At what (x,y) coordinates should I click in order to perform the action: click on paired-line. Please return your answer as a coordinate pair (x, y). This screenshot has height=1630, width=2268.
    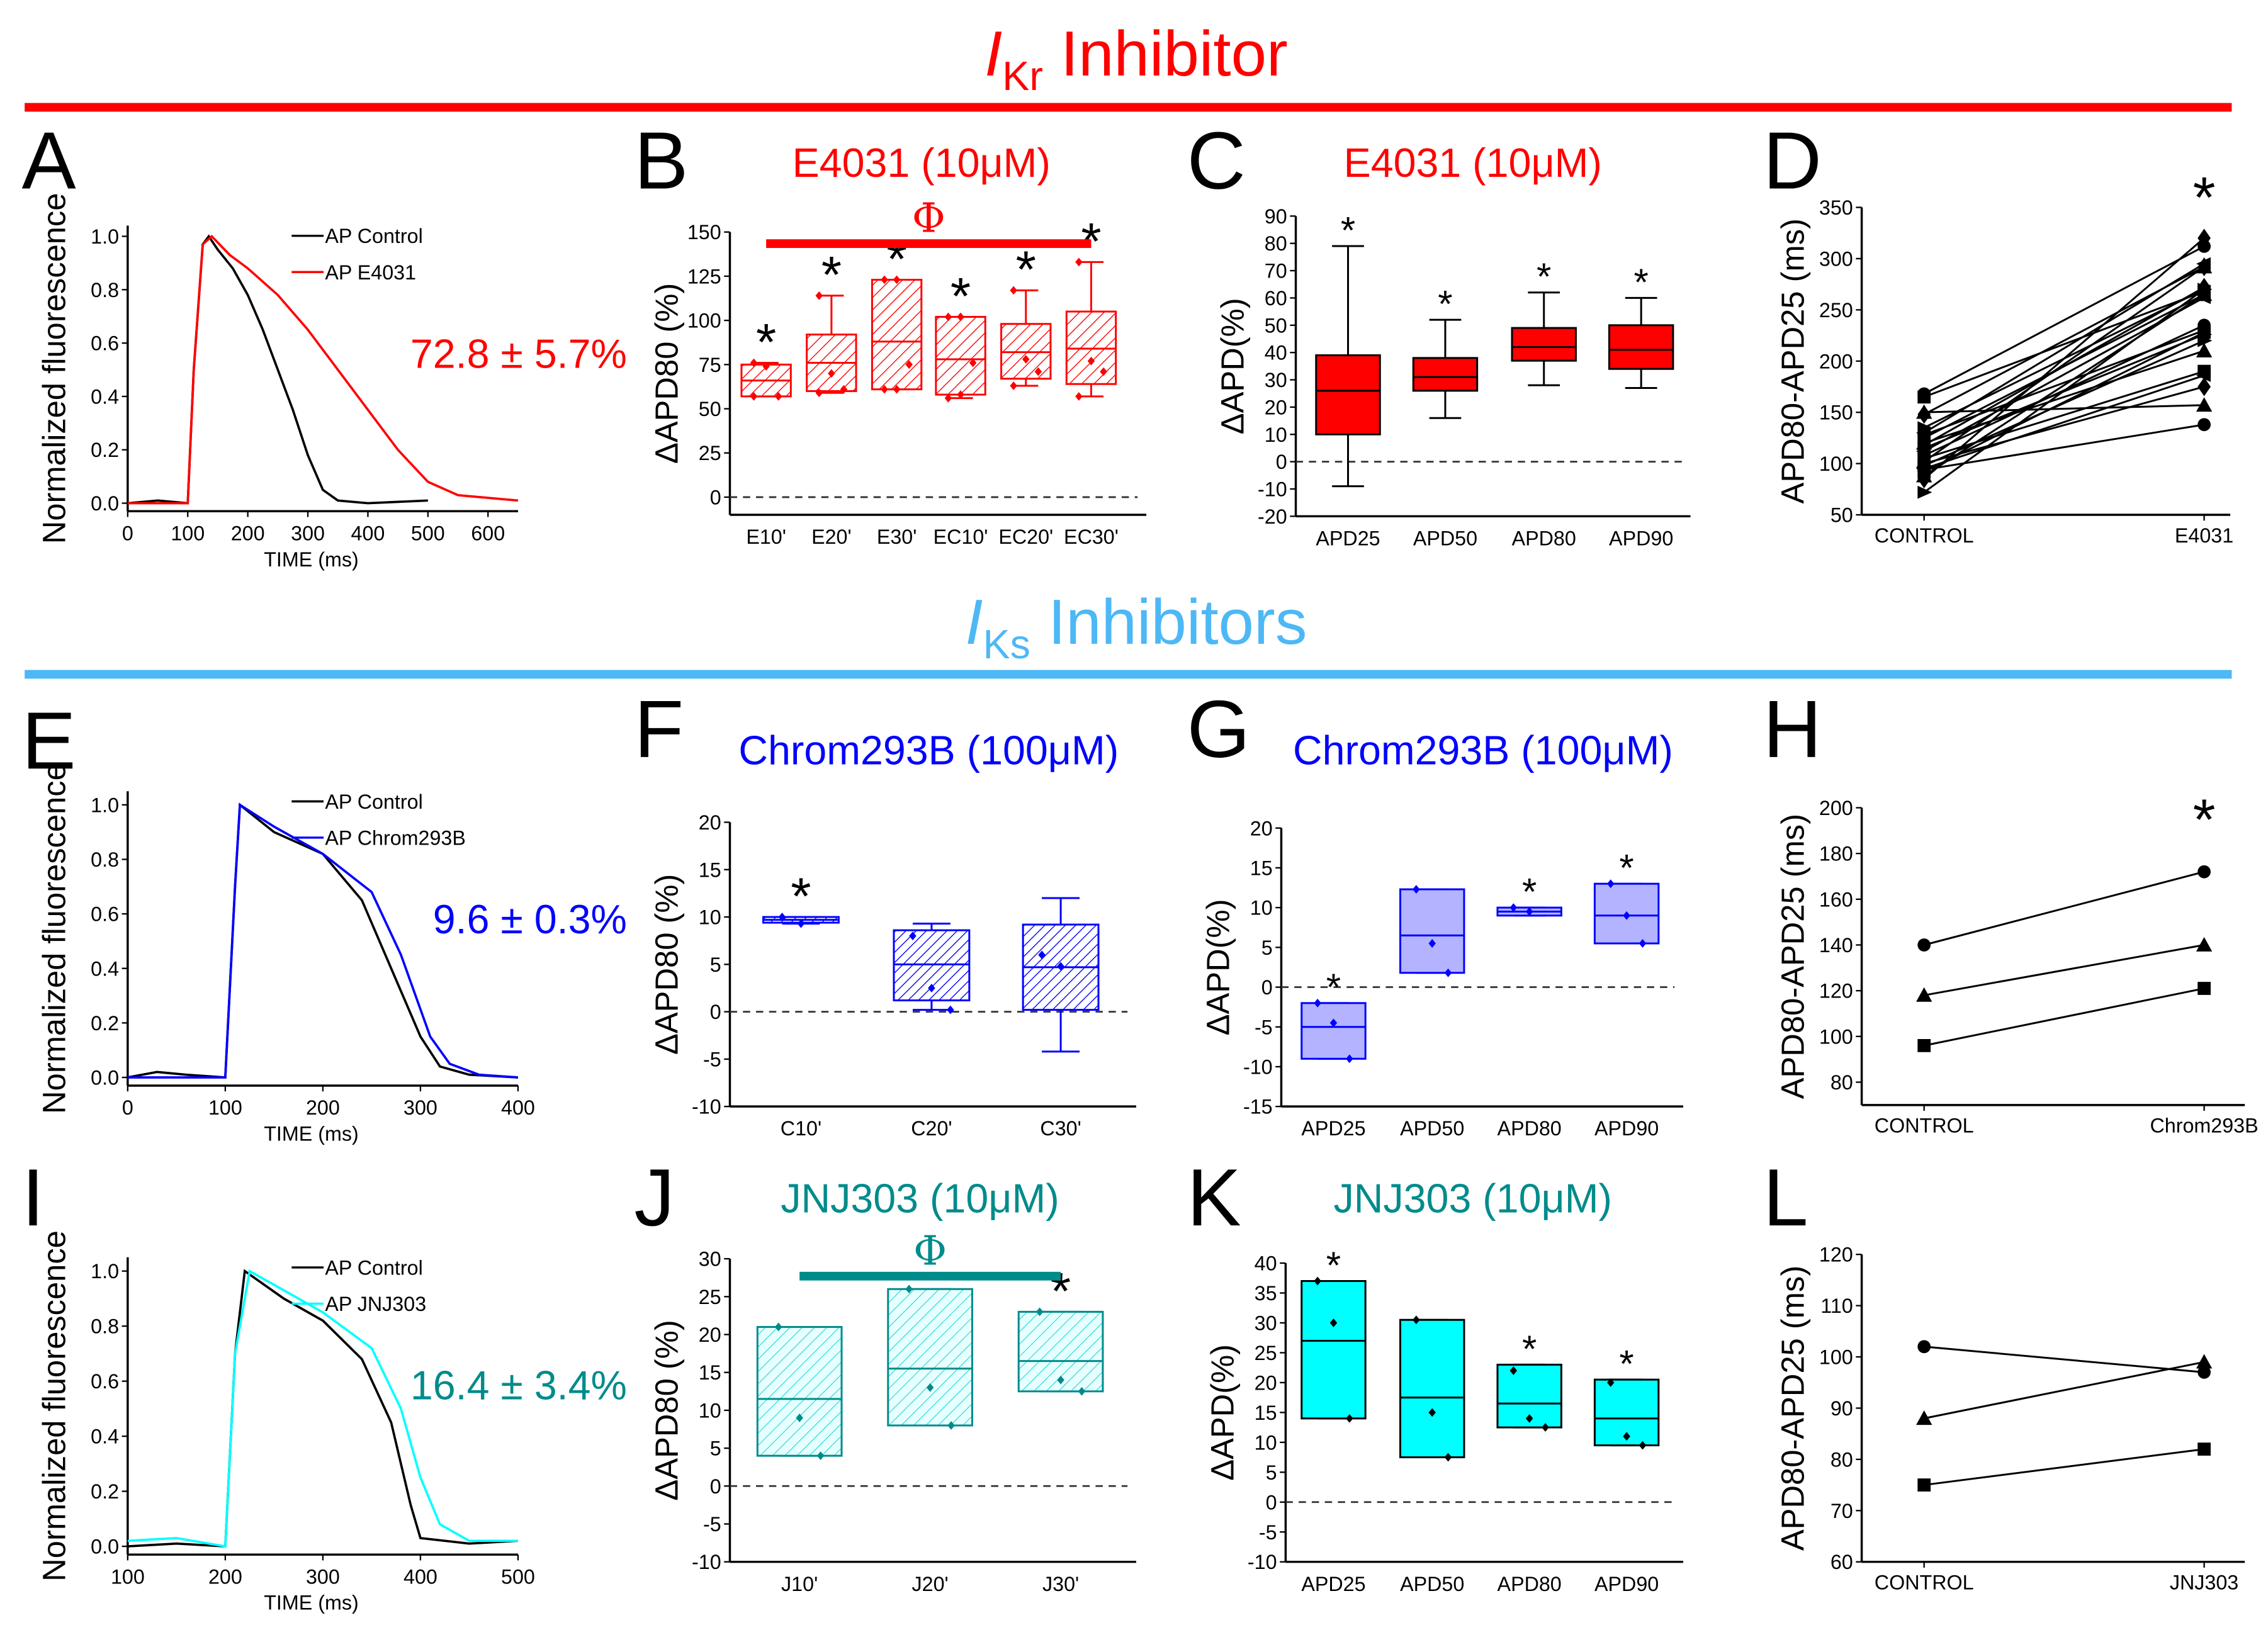
    Looking at the image, I should click on (2063, 348).